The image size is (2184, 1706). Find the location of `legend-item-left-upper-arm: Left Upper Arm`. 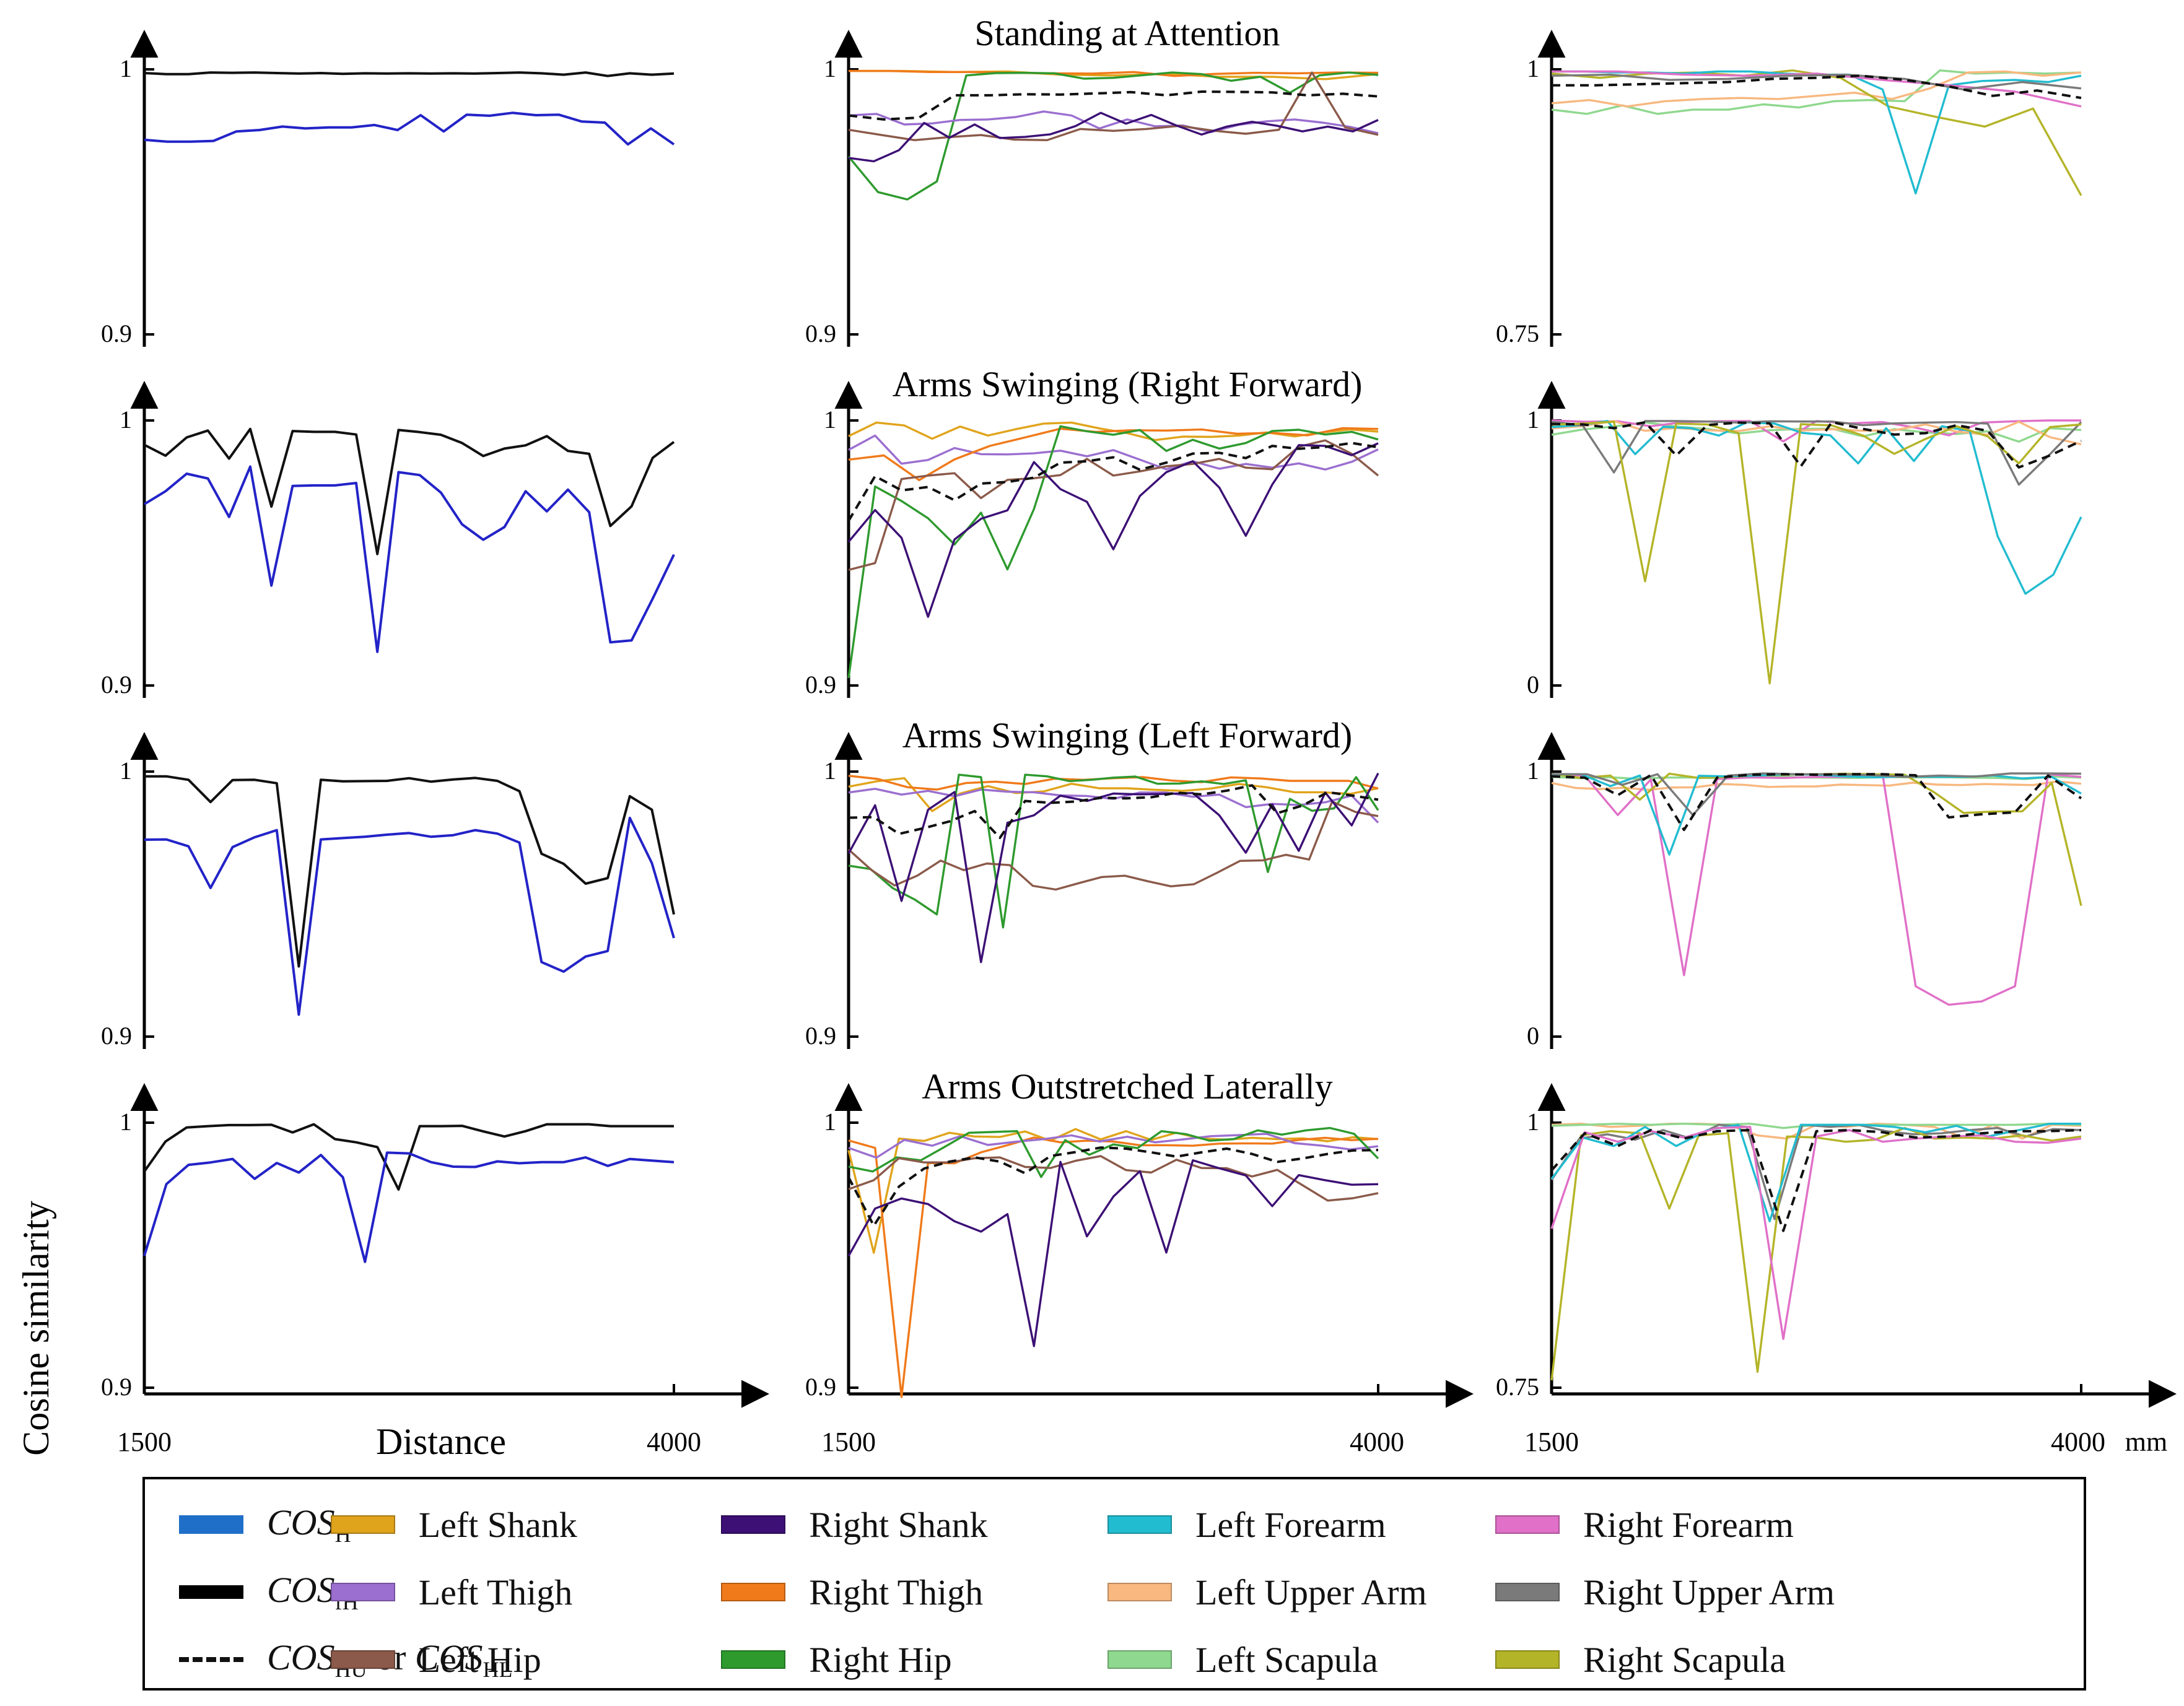

legend-item-left-upper-arm: Left Upper Arm is located at coordinates (1267, 1592).